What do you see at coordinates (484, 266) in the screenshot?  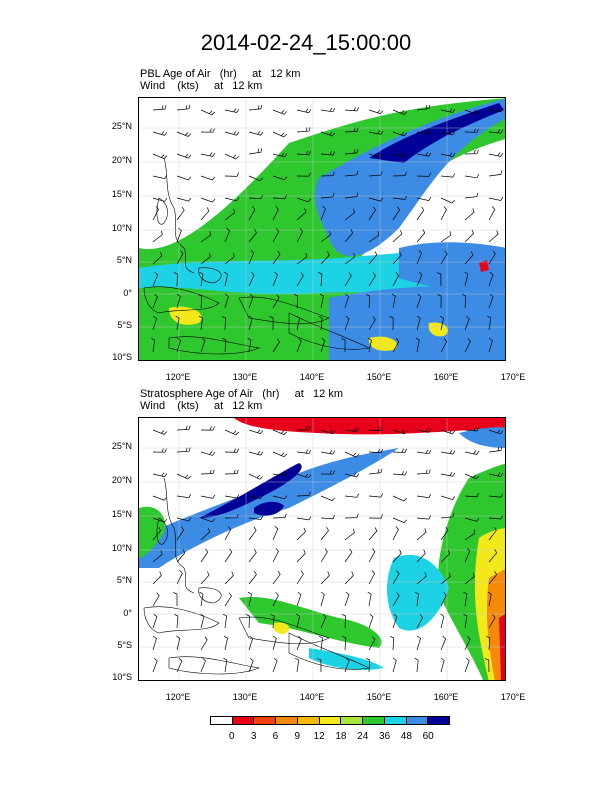 I see `pbl-red-patch` at bounding box center [484, 266].